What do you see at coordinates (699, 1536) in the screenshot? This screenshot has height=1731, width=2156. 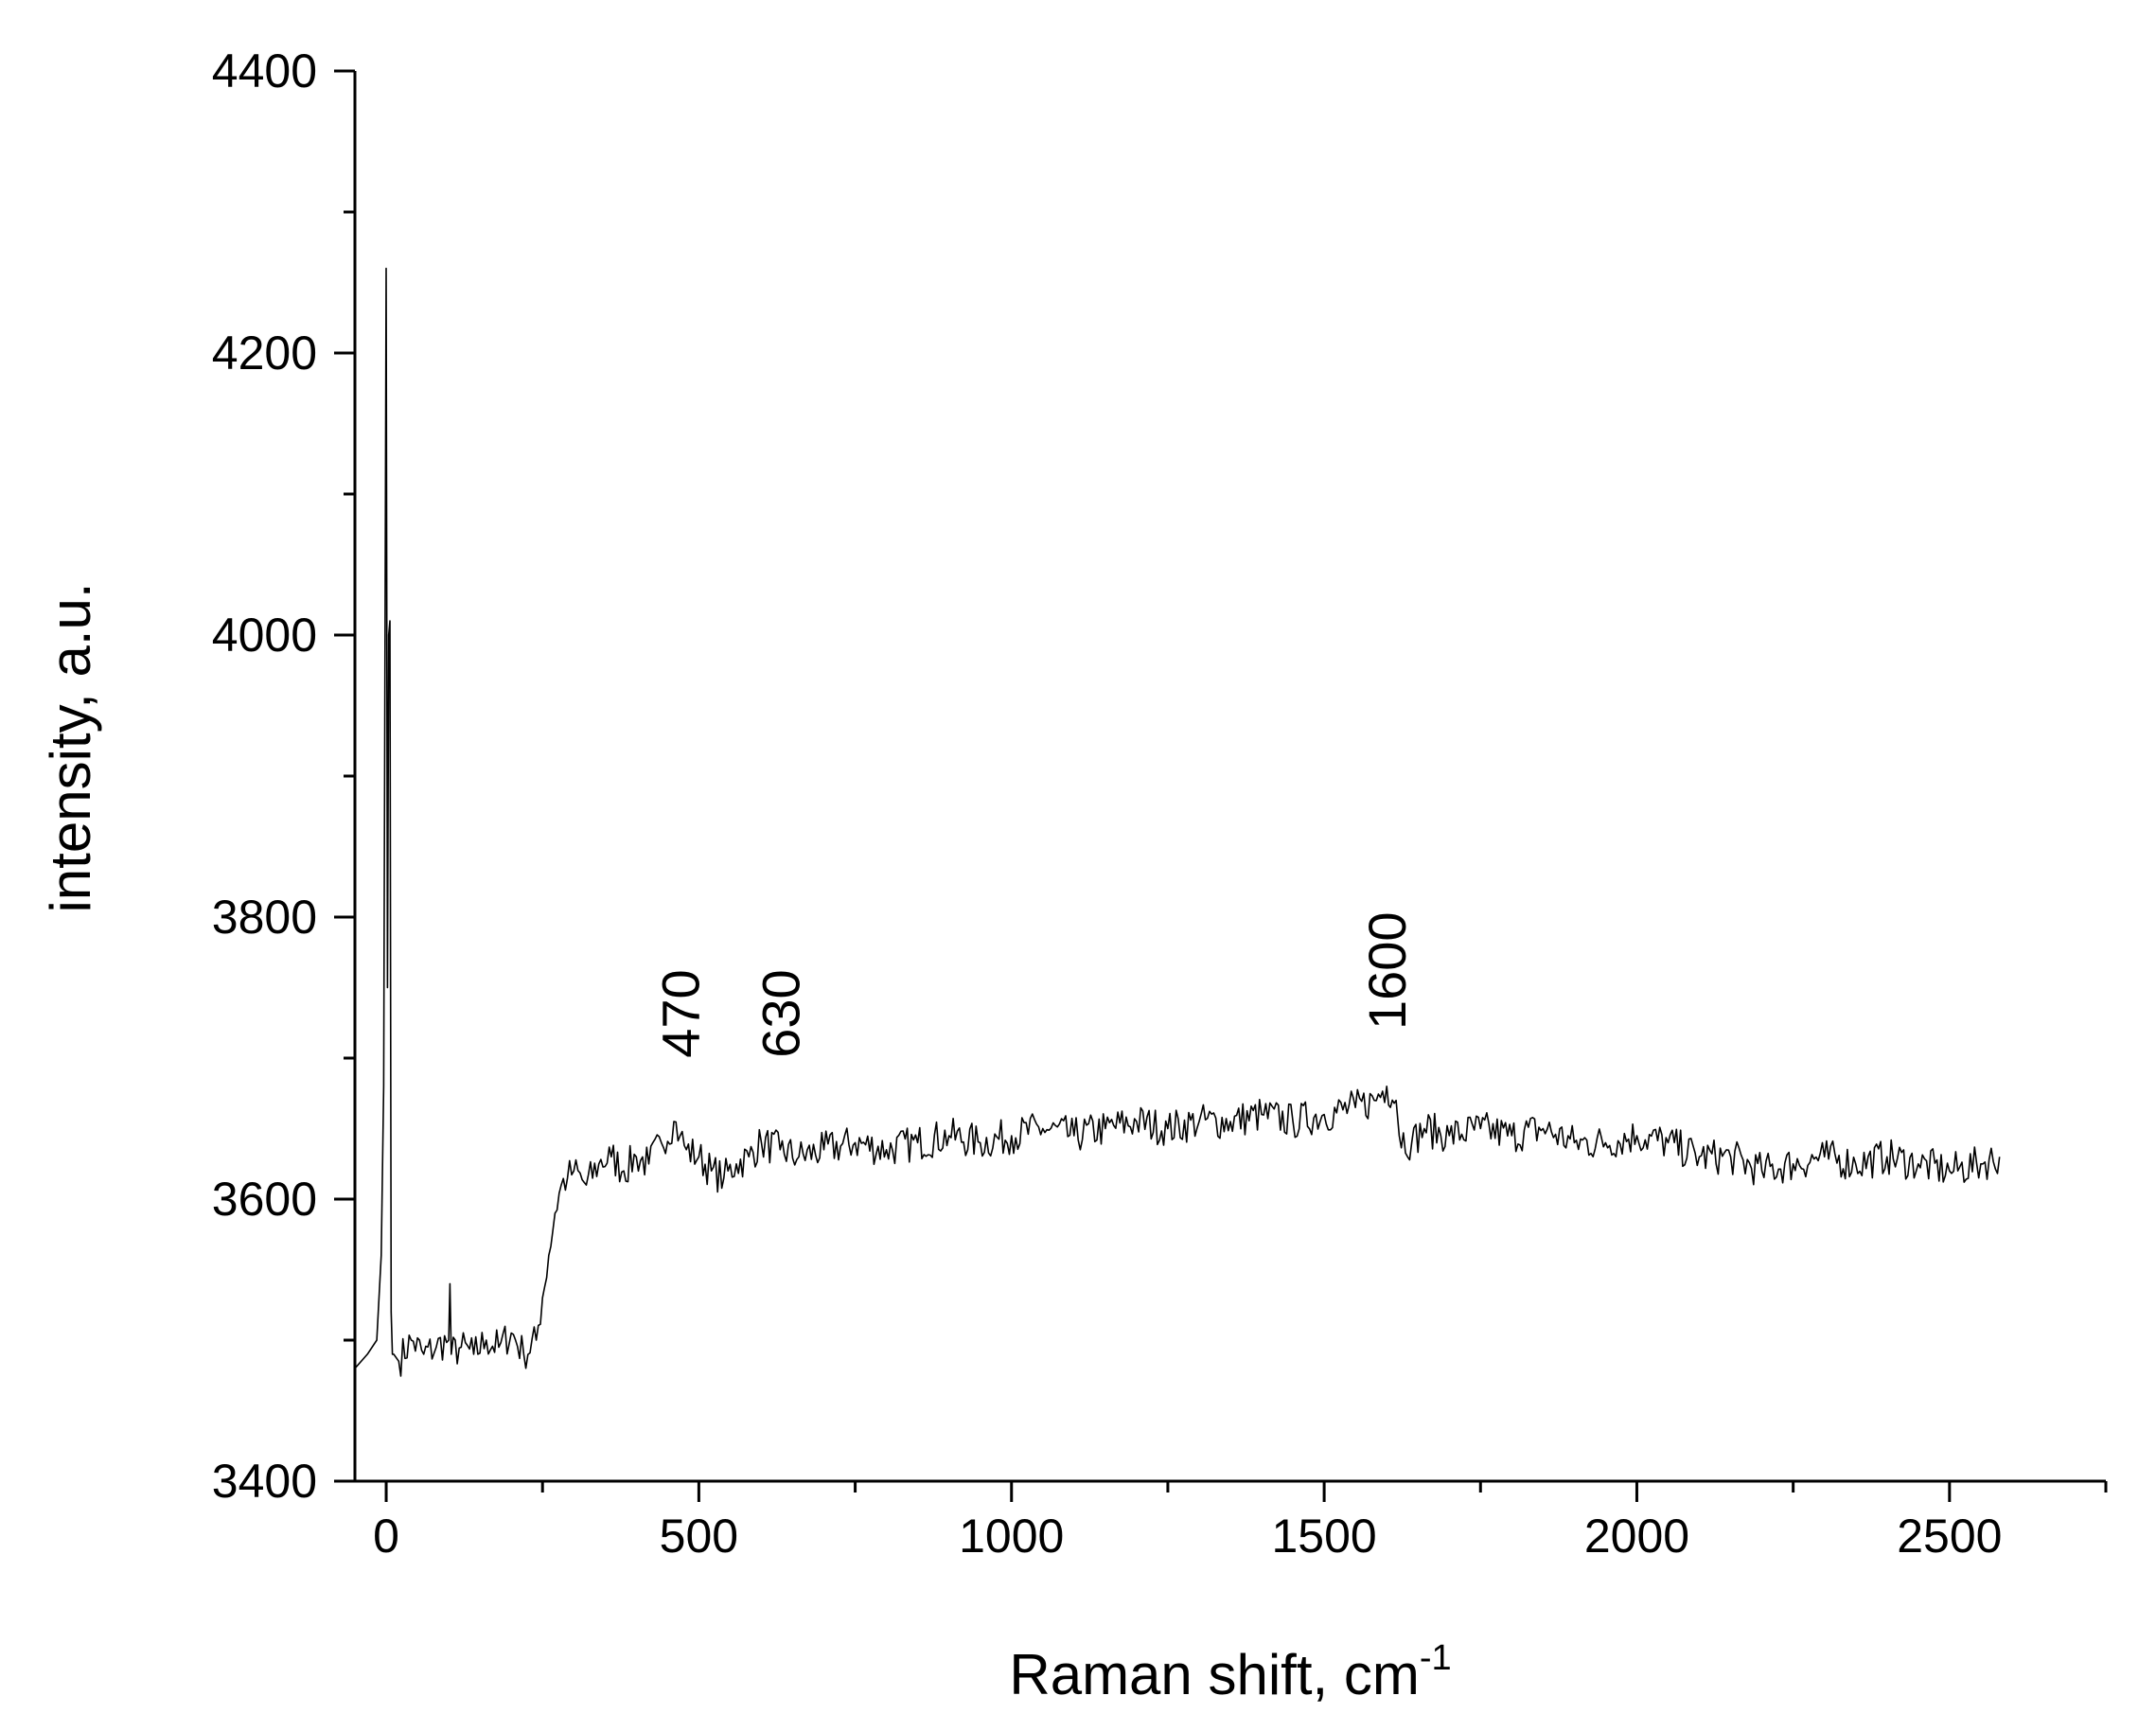 I see `x-tick-label: 500` at bounding box center [699, 1536].